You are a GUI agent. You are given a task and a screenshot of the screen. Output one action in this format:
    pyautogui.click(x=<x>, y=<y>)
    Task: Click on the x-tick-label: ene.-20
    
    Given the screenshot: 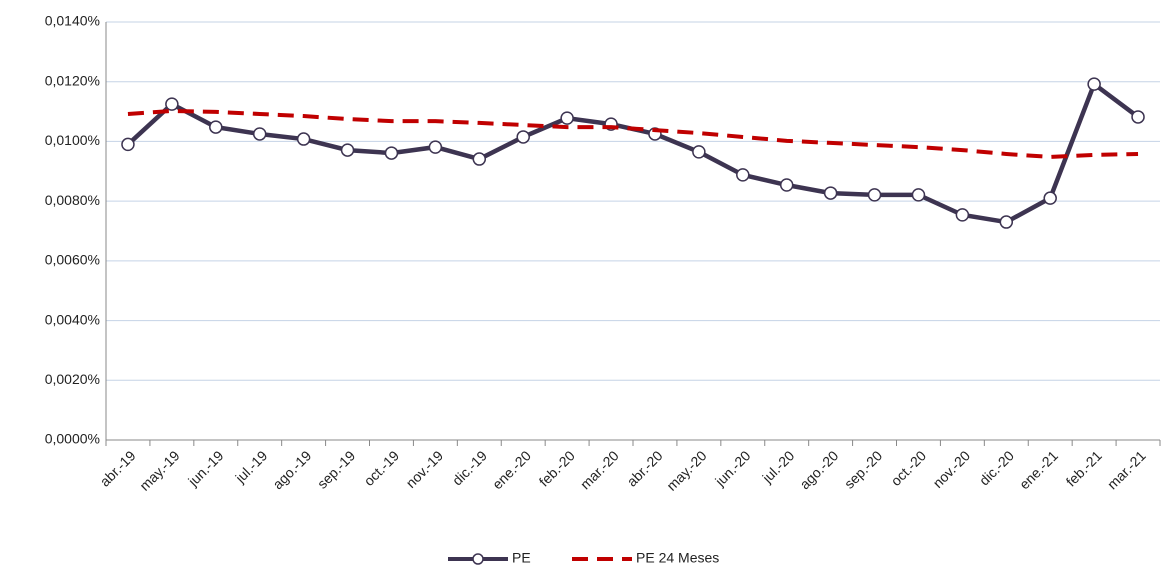 What is the action you would take?
    pyautogui.click(x=511, y=469)
    